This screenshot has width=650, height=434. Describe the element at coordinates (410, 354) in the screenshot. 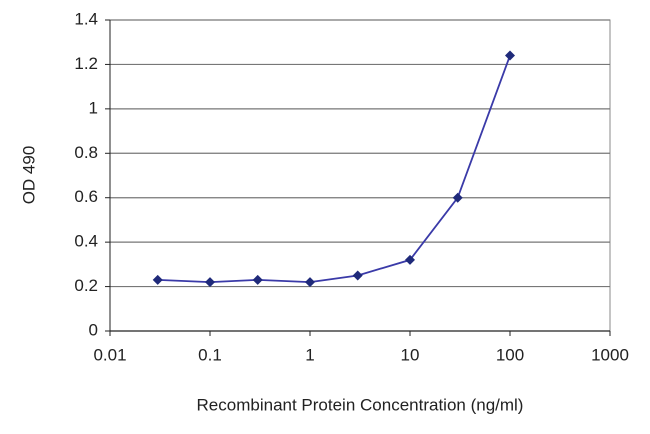

I see `x-tick-label: 10` at that location.